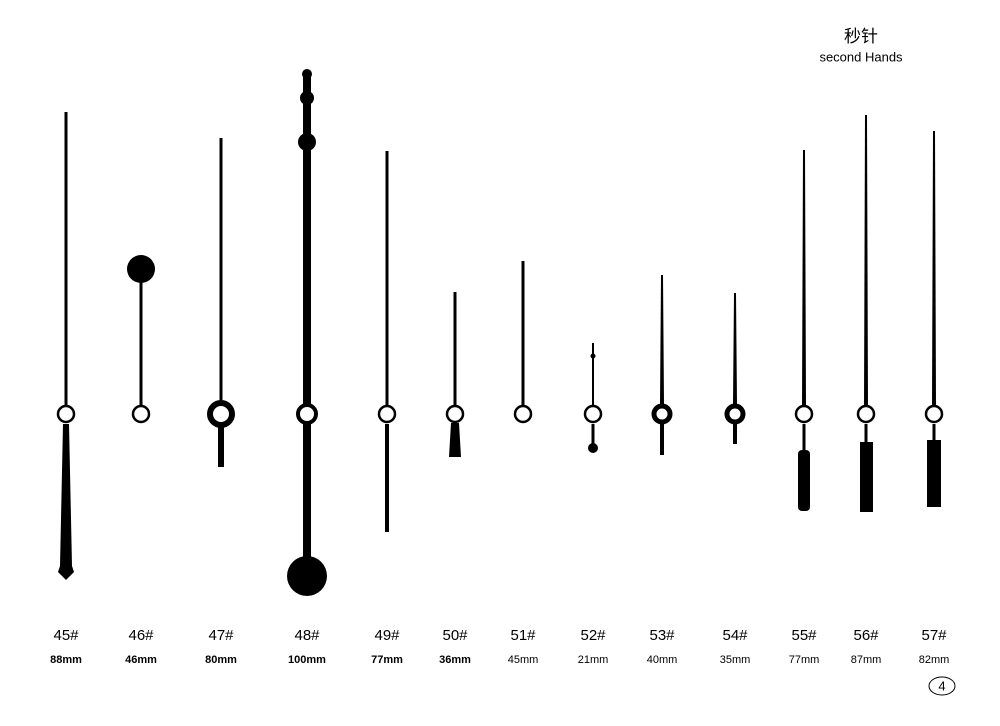  Describe the element at coordinates (455, 660) in the screenshot. I see `item-length: 36mm` at that location.